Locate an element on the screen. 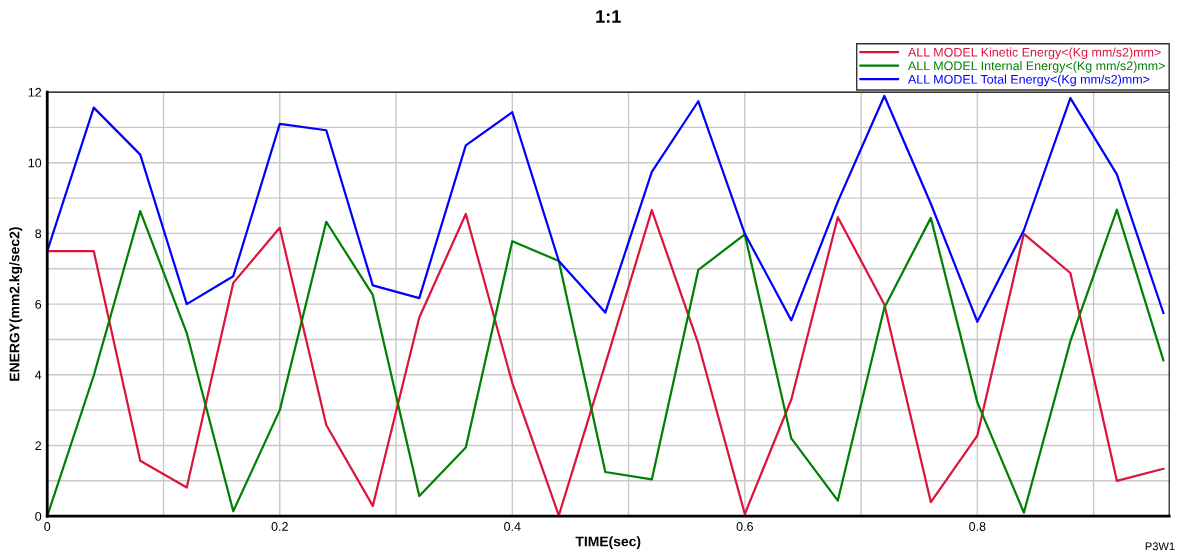 The height and width of the screenshot is (558, 1181). y-tick-label: 2 is located at coordinates (38, 445).